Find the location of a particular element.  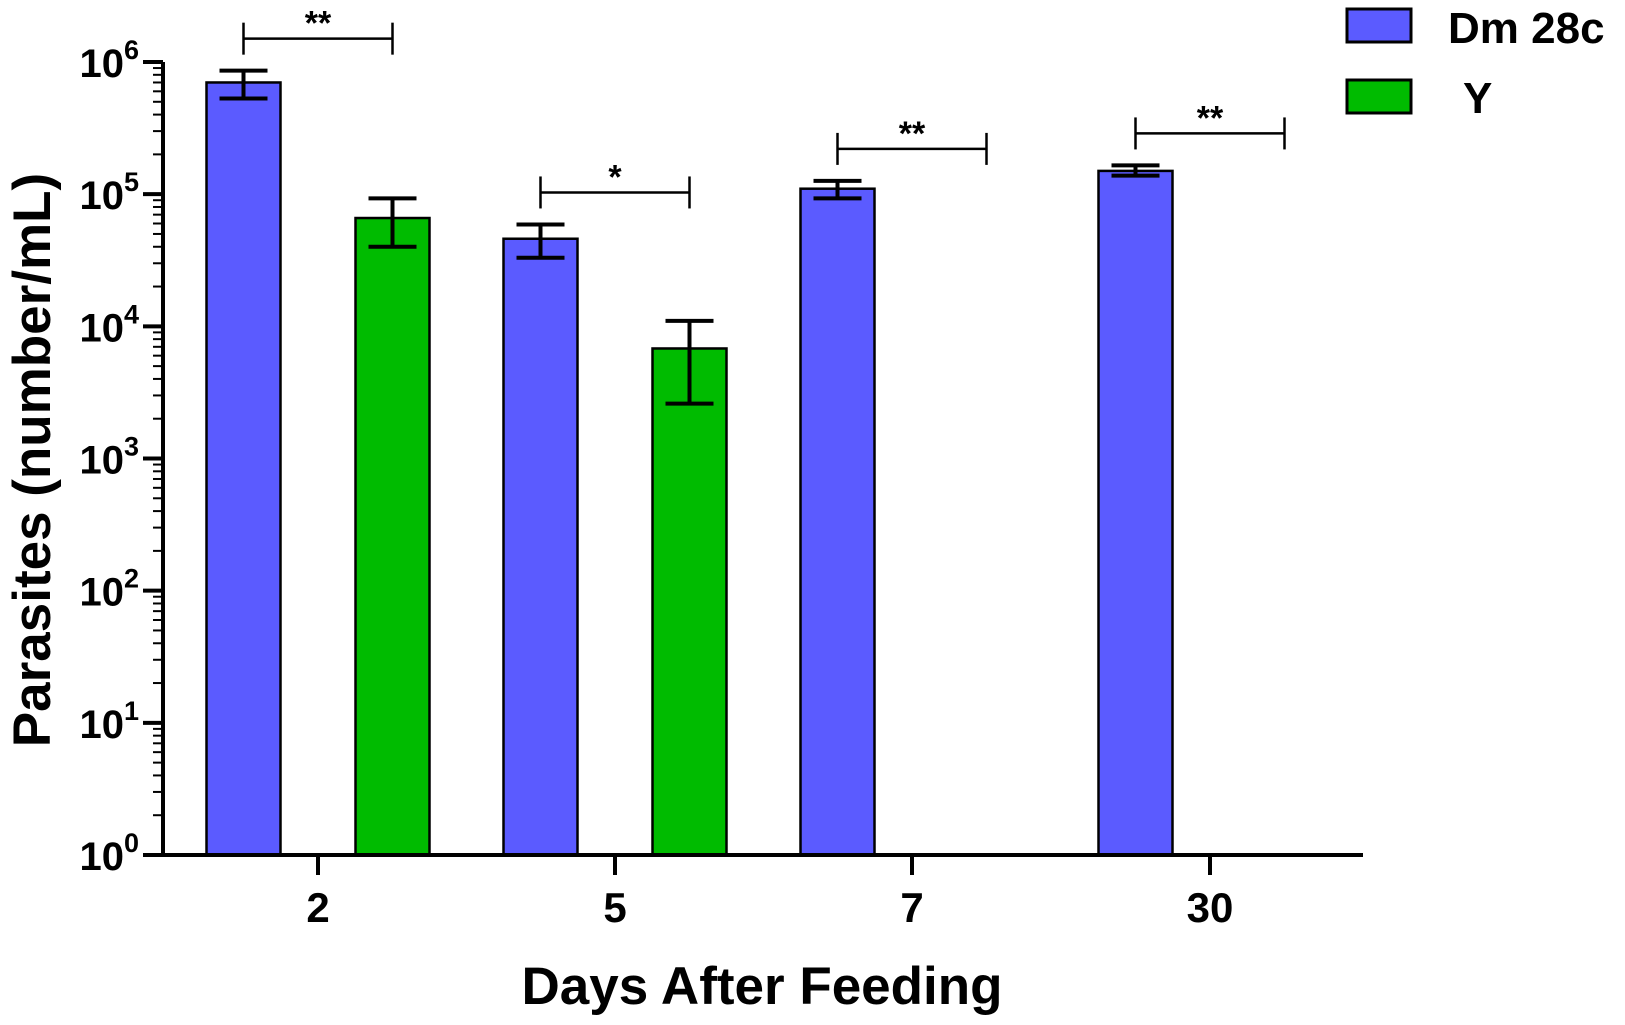

y-tick-label: 10⁶ is located at coordinates (109, 60).